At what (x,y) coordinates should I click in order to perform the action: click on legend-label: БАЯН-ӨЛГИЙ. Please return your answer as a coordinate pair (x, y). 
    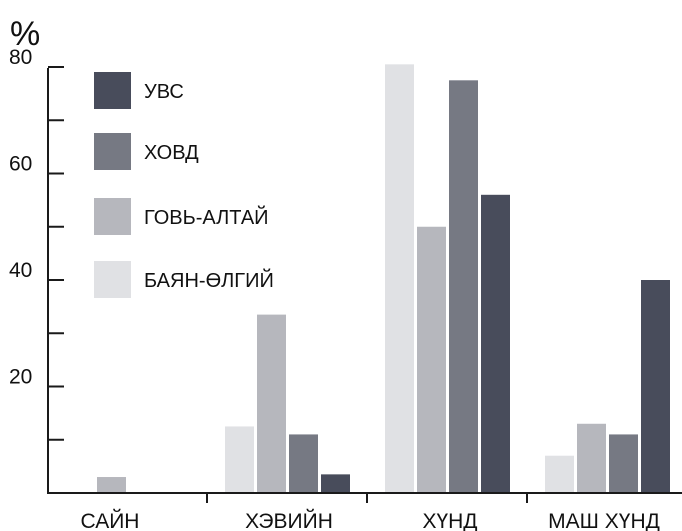
    Looking at the image, I should click on (209, 280).